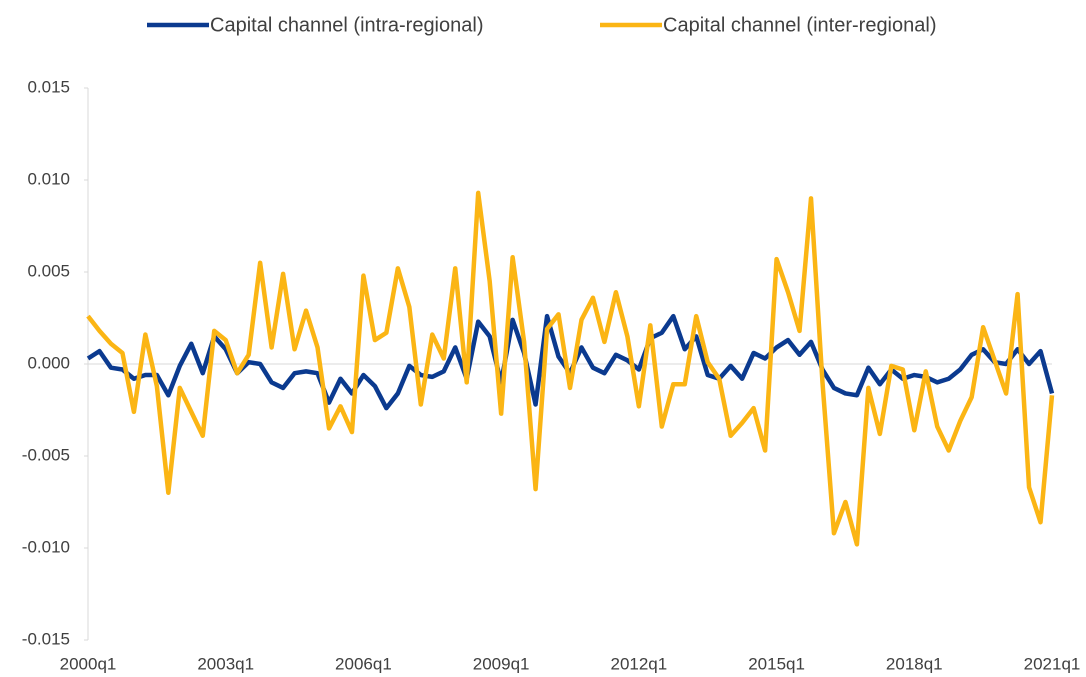  What do you see at coordinates (346, 25) in the screenshot?
I see `legend-label: Capital channel (intra-regional)` at bounding box center [346, 25].